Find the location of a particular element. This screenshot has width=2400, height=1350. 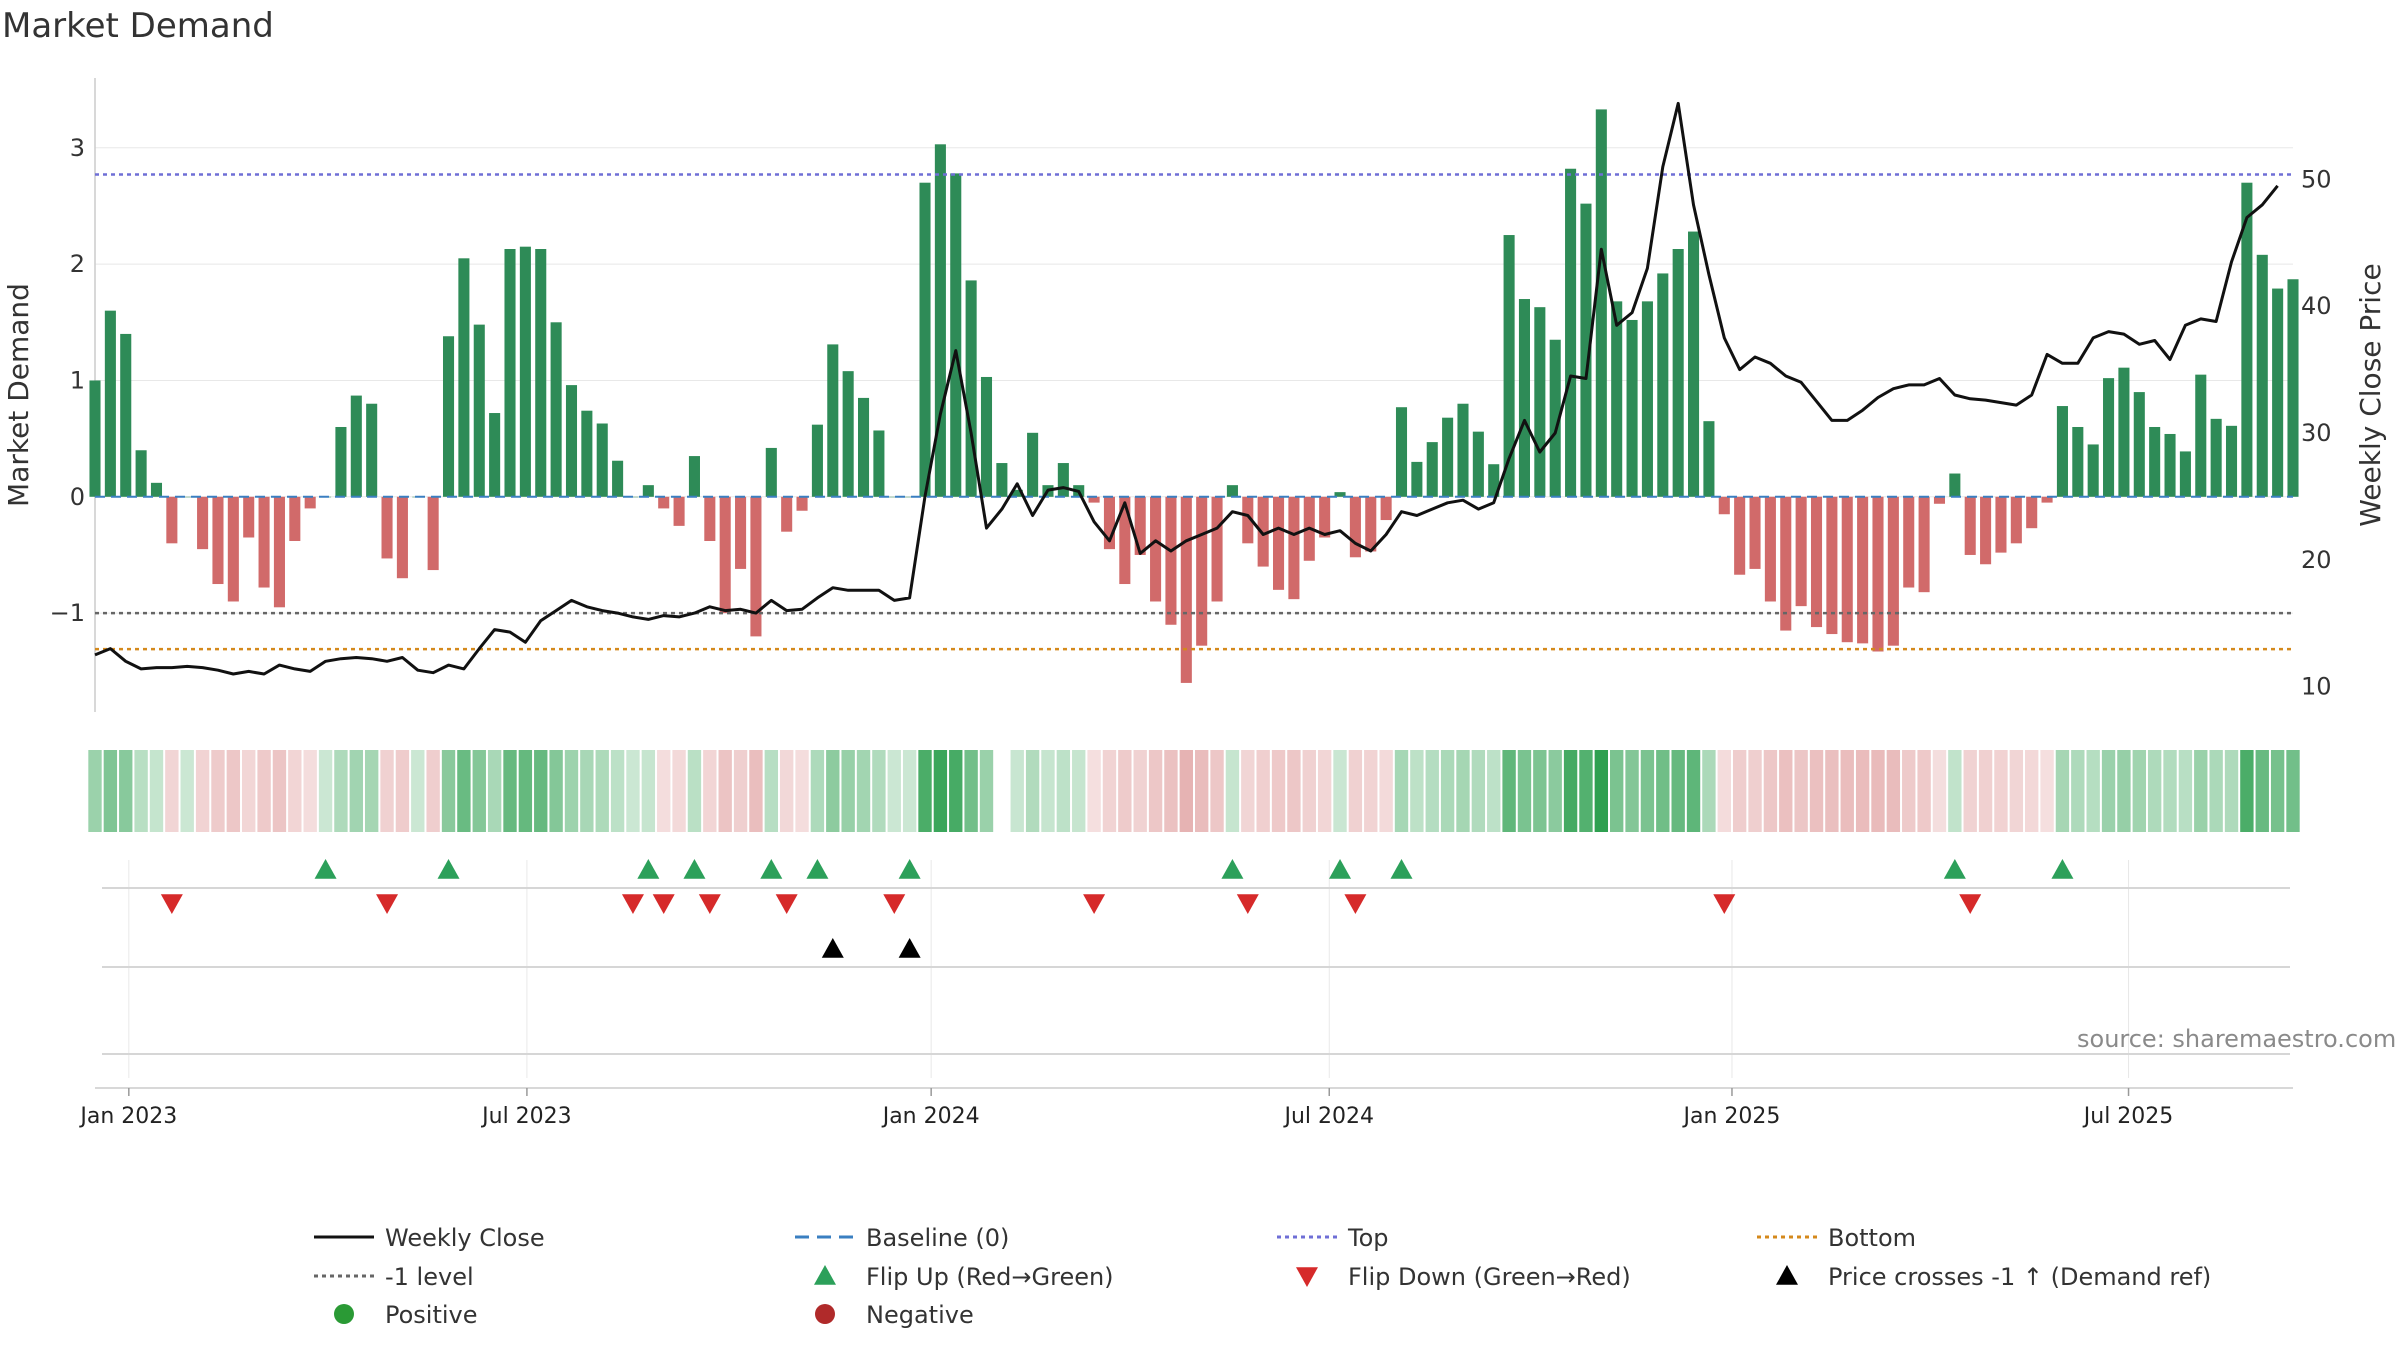

legend-label: Positive is located at coordinates (431, 1315).